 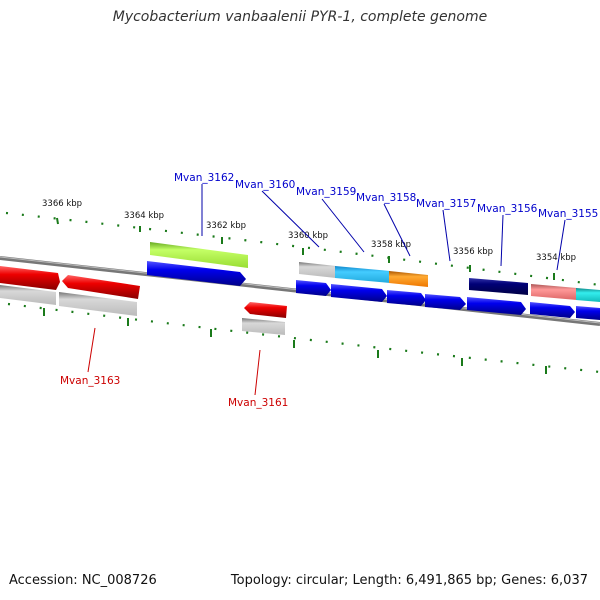 I want to click on tick-label-3356: 3356 kbp, so click(x=473, y=252).